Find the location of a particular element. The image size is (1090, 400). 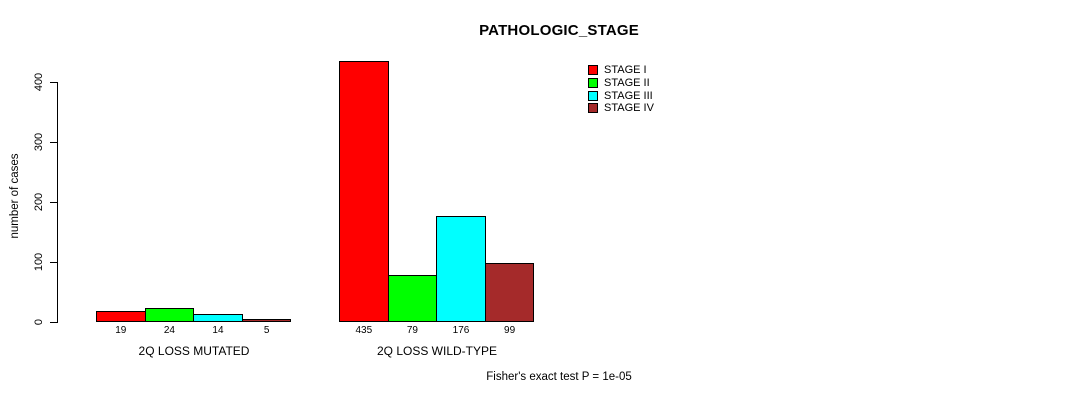

bar-stage-iv-2q-loss-mutated is located at coordinates (266, 320).